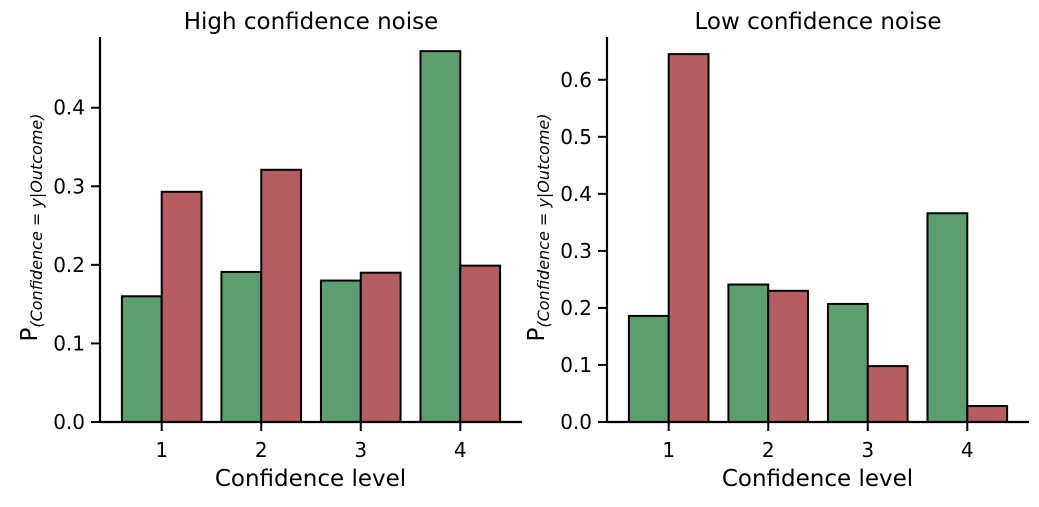 This screenshot has width=1039, height=507. Describe the element at coordinates (818, 22) in the screenshot. I see `chart-title: Low confidence noise` at that location.